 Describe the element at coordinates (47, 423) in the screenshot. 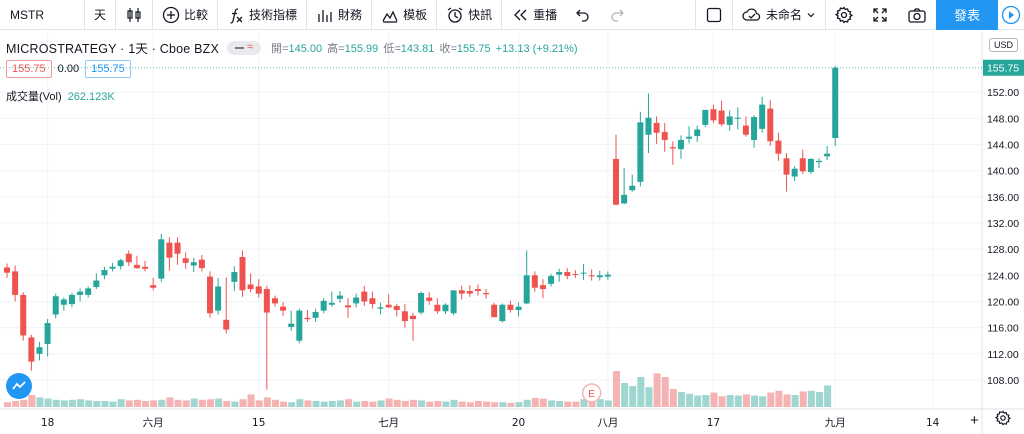

I see `time-tick-label: 18` at that location.